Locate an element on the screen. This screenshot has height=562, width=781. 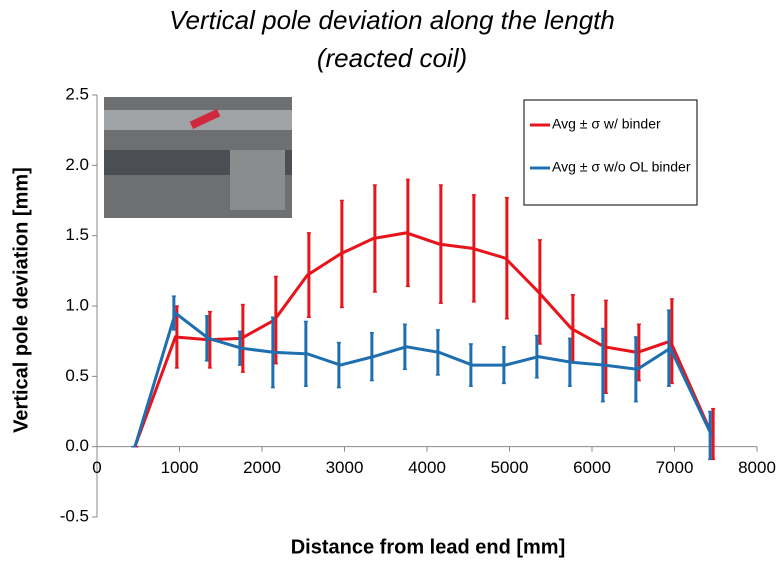
y-tick-label: 1.0 is located at coordinates (77, 304).